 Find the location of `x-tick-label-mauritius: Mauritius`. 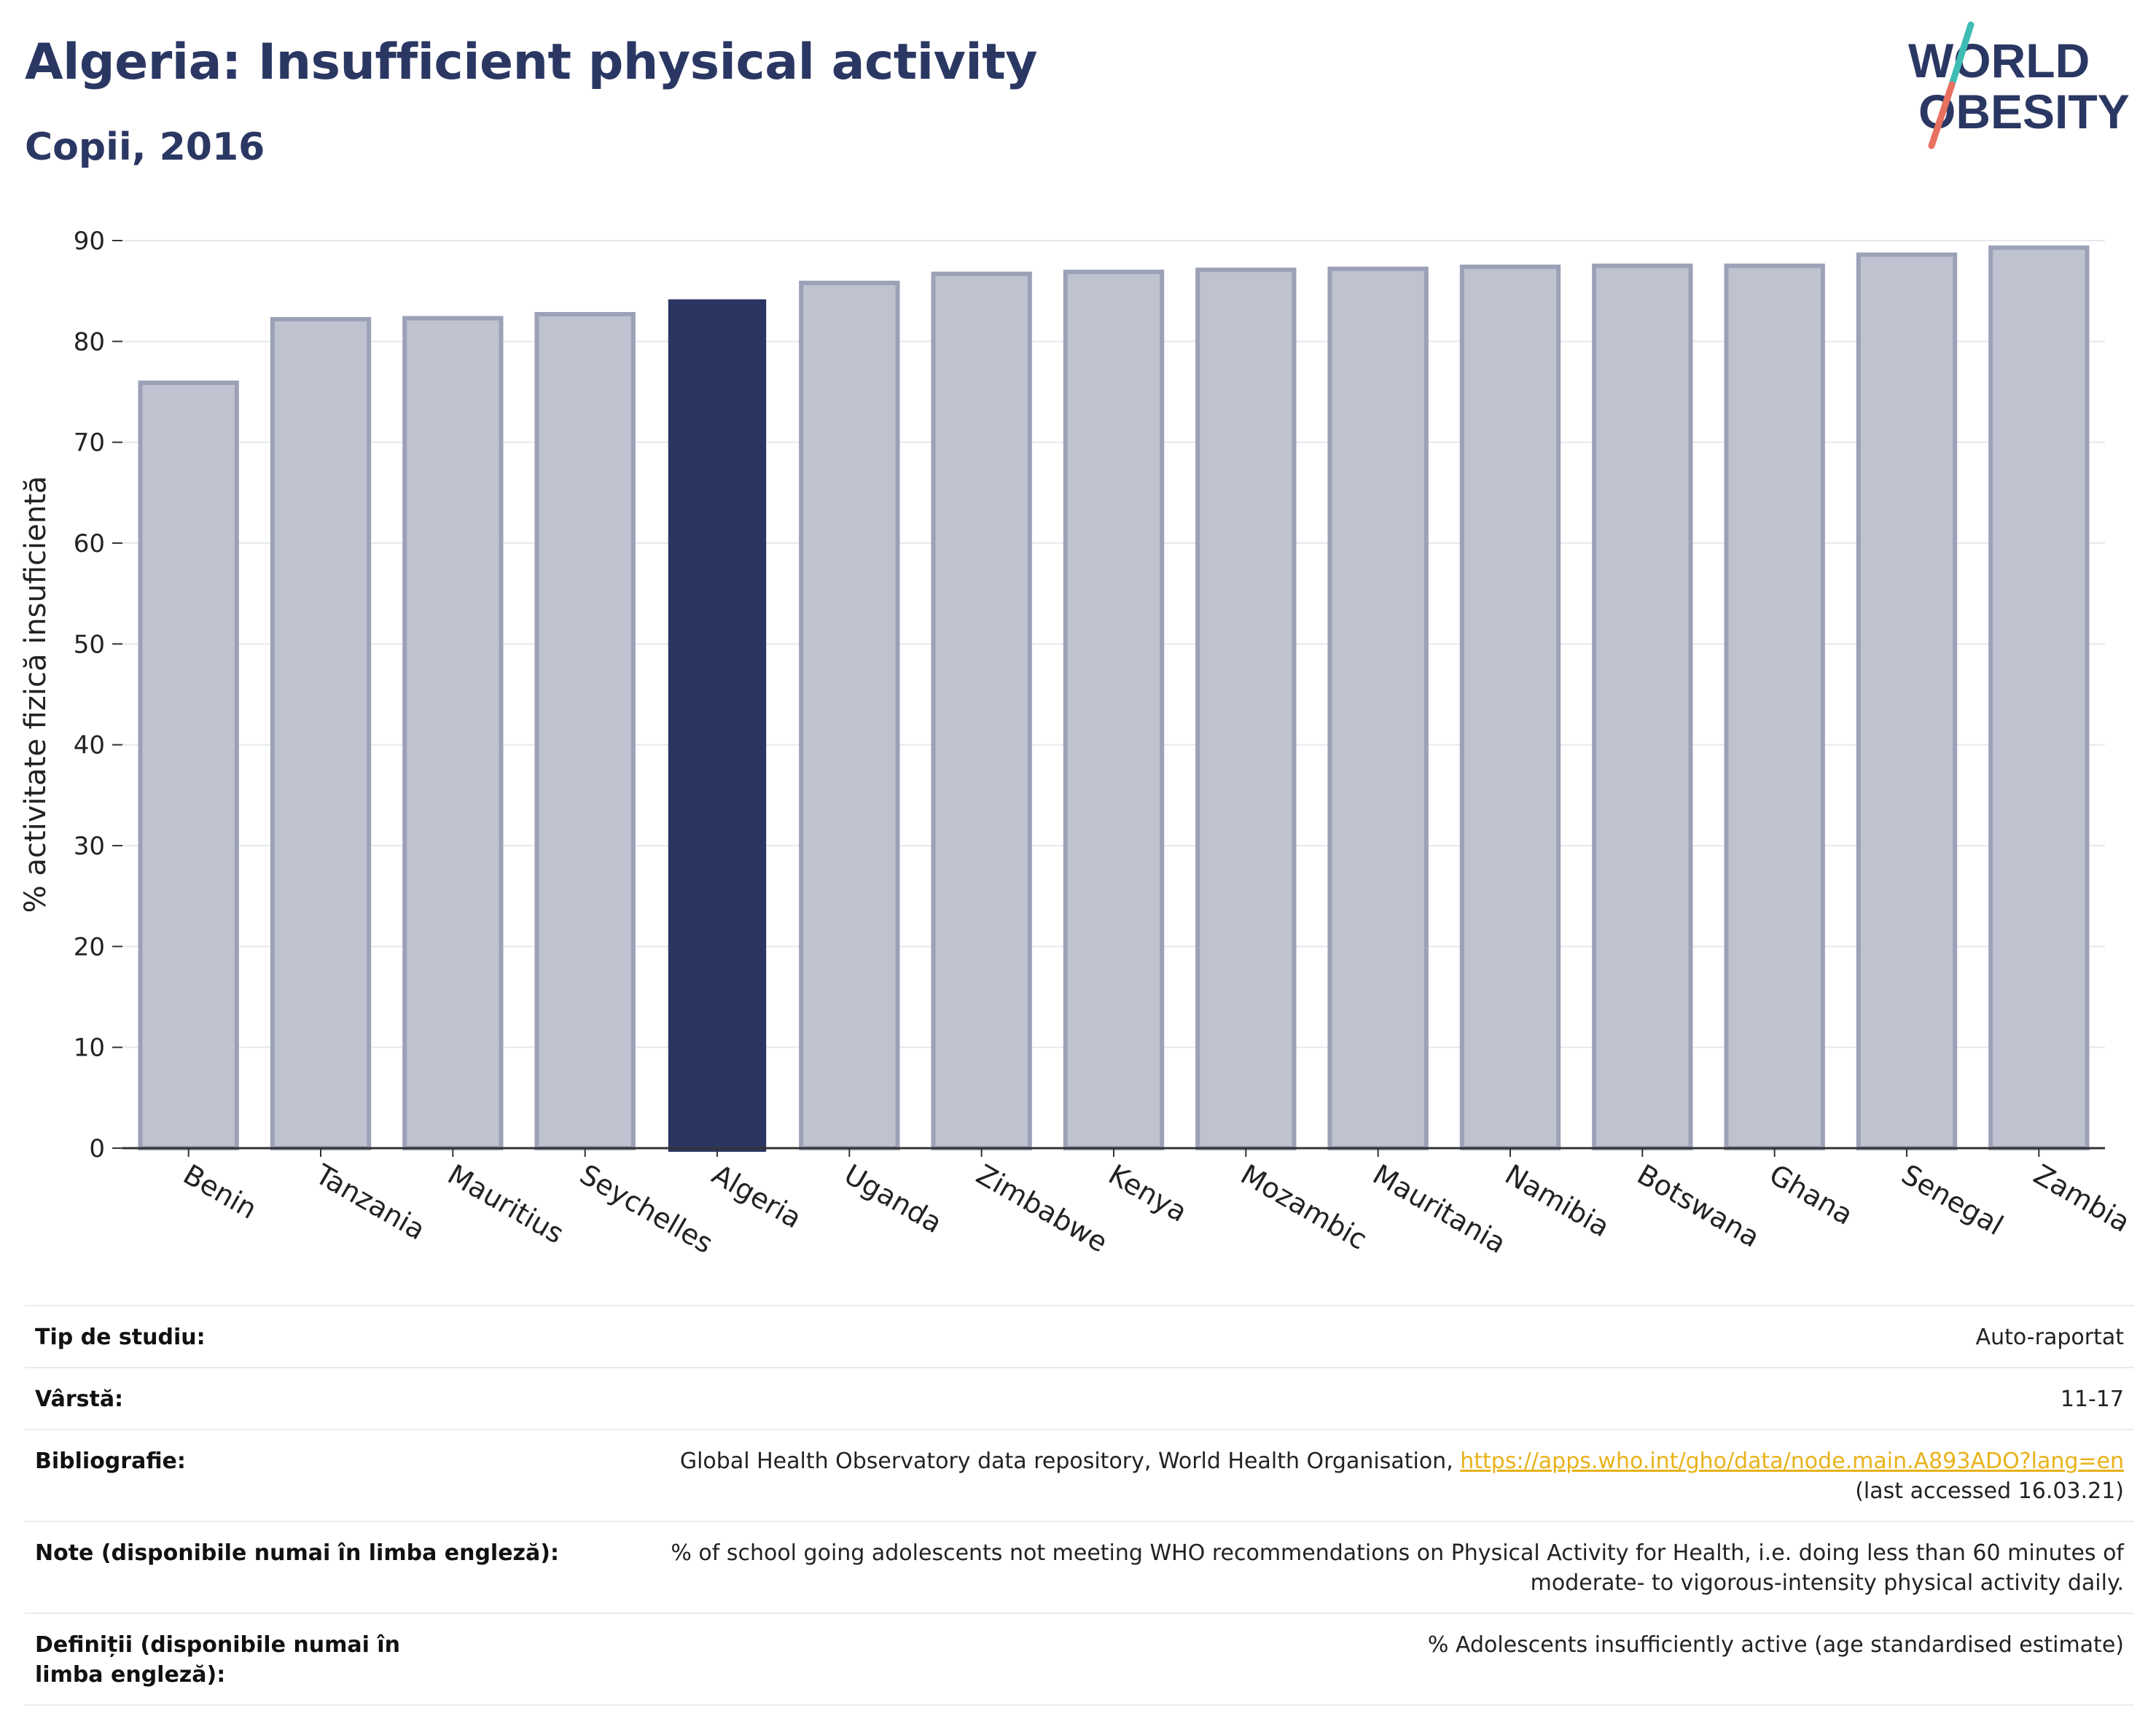

x-tick-label-mauritius: Mauritius is located at coordinates (505, 1204).